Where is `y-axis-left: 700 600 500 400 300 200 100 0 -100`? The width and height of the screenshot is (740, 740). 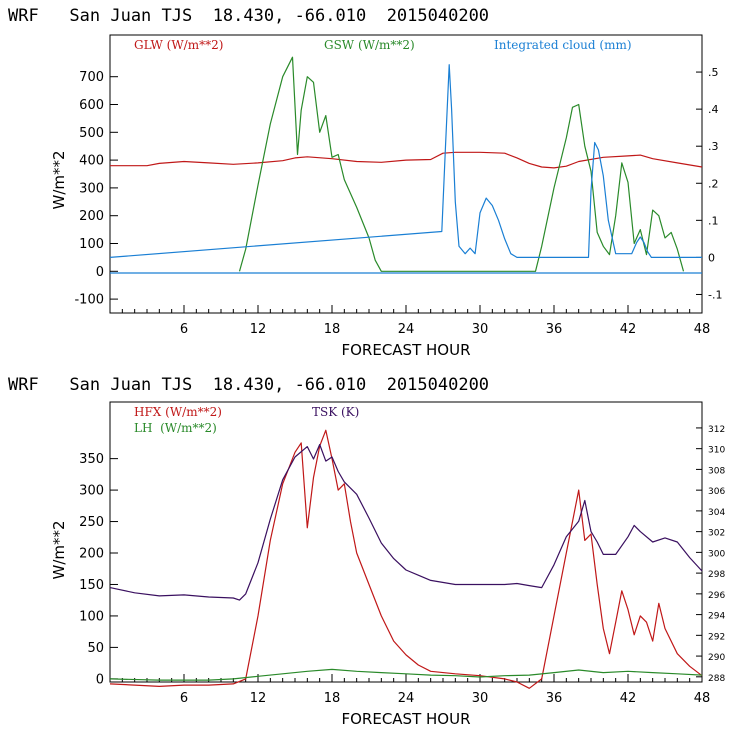 y-axis-left: 700 600 500 400 300 200 100 0 -100 is located at coordinates (96, 189).